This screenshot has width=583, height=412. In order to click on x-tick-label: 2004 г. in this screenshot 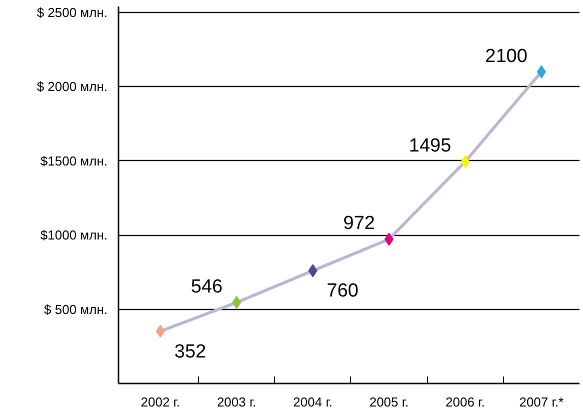, I will do `click(312, 402)`.